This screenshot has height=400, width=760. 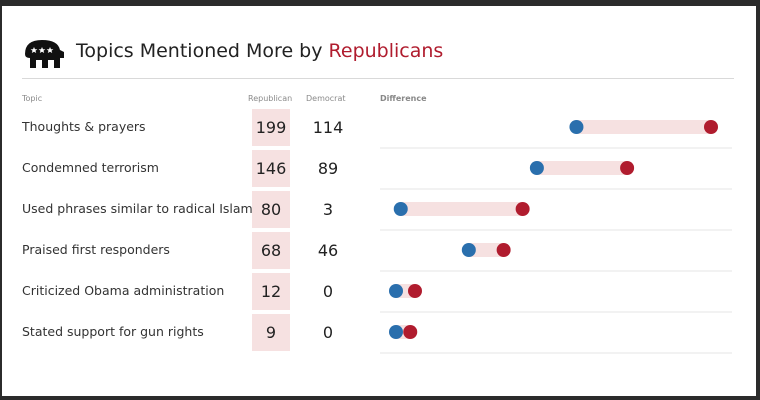 What do you see at coordinates (328, 127) in the screenshot?
I see `democrat-count: 114` at bounding box center [328, 127].